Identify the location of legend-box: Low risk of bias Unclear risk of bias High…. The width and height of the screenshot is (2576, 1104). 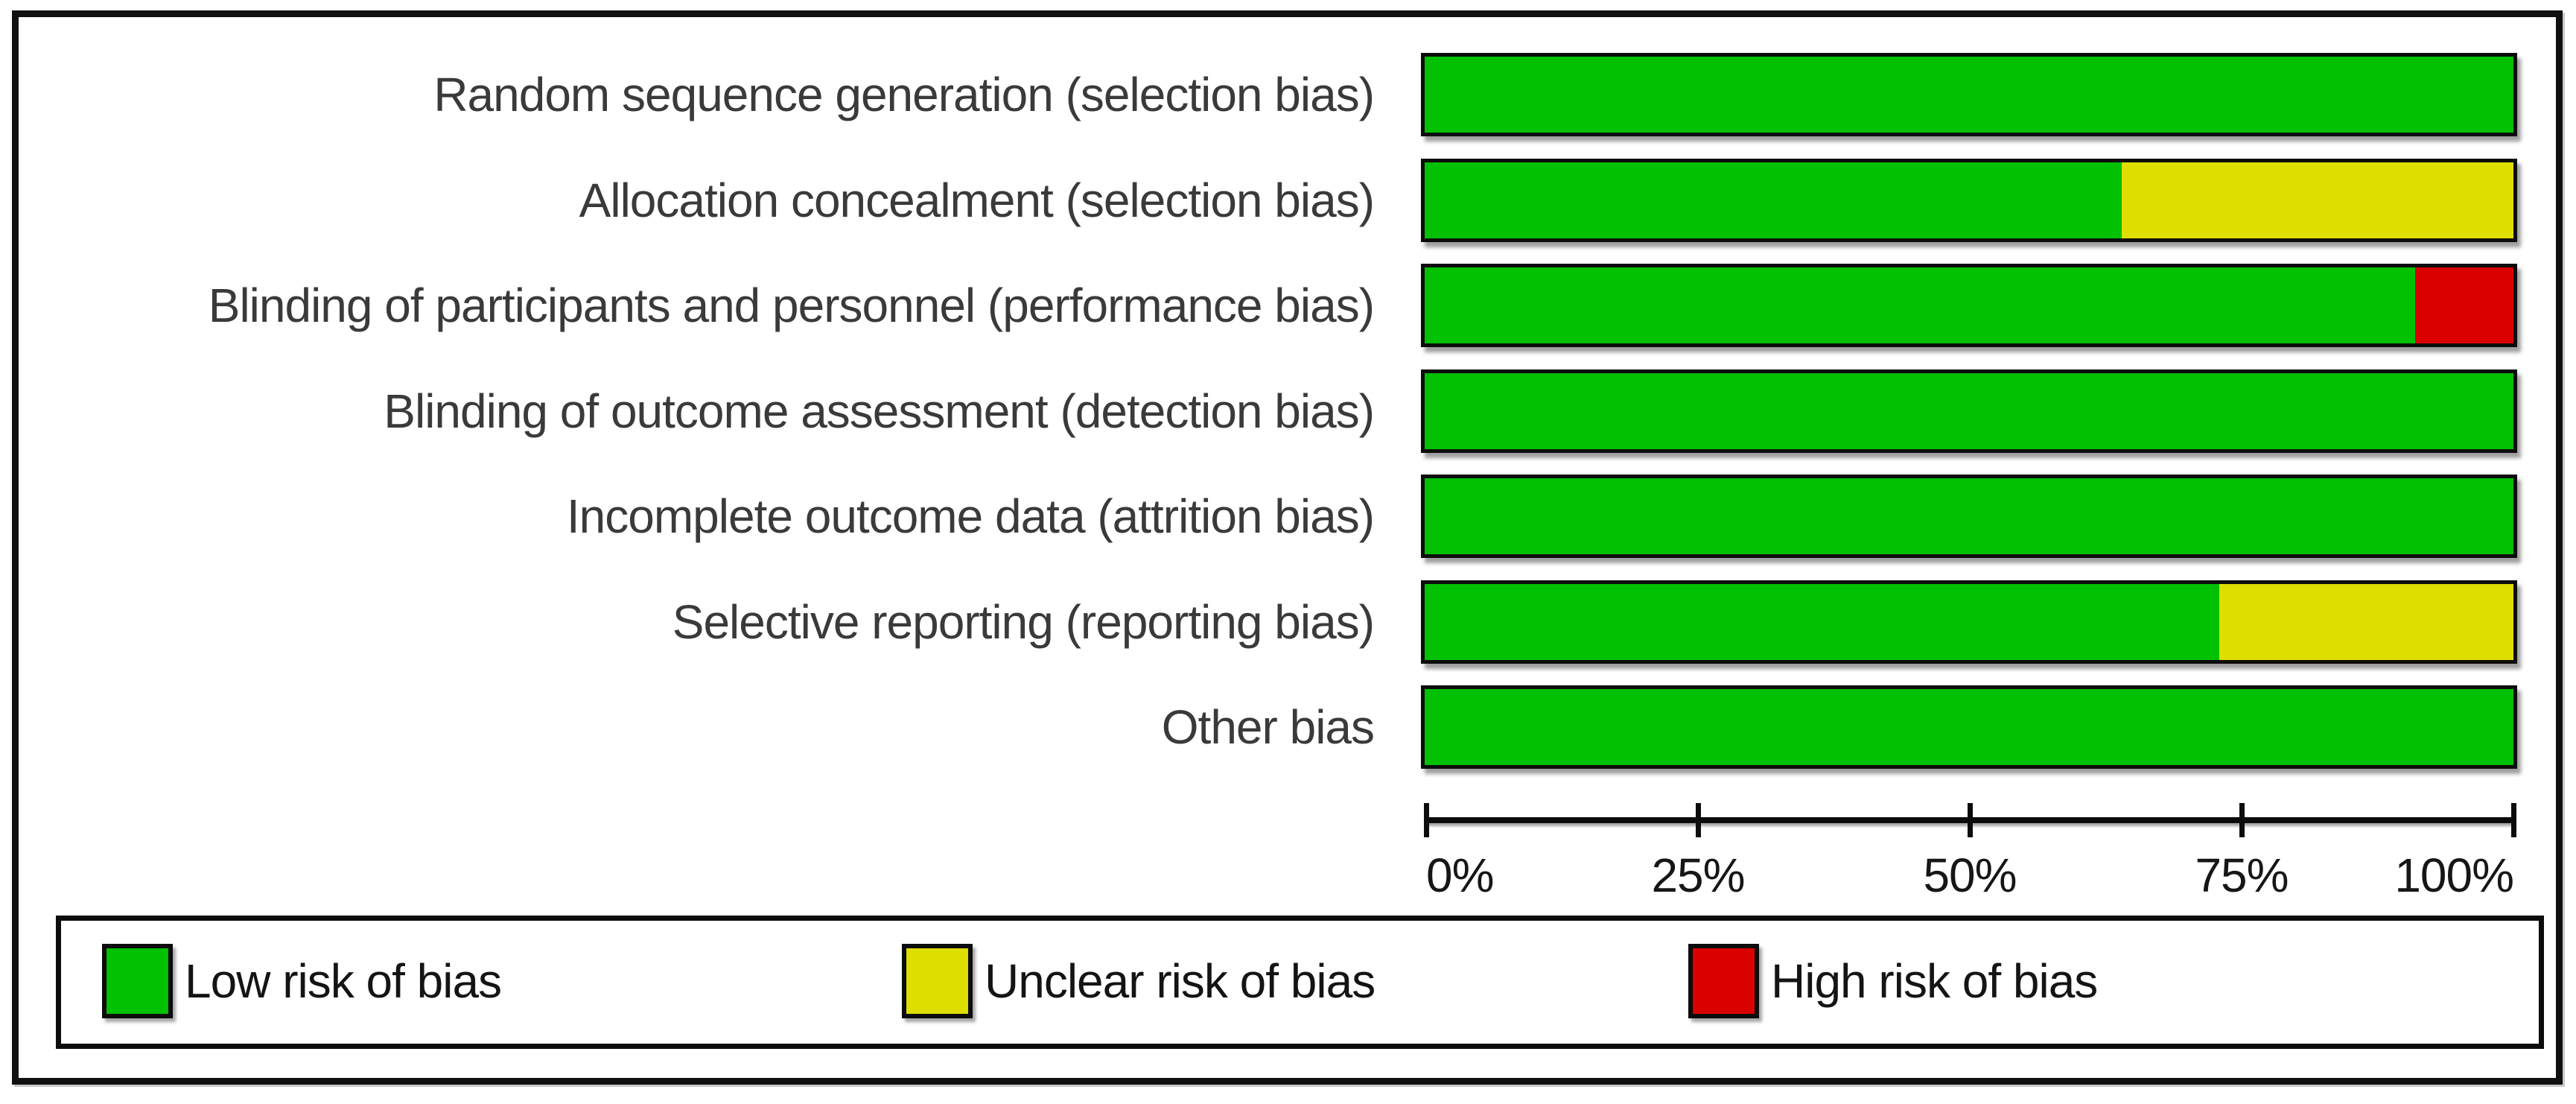
(1300, 983).